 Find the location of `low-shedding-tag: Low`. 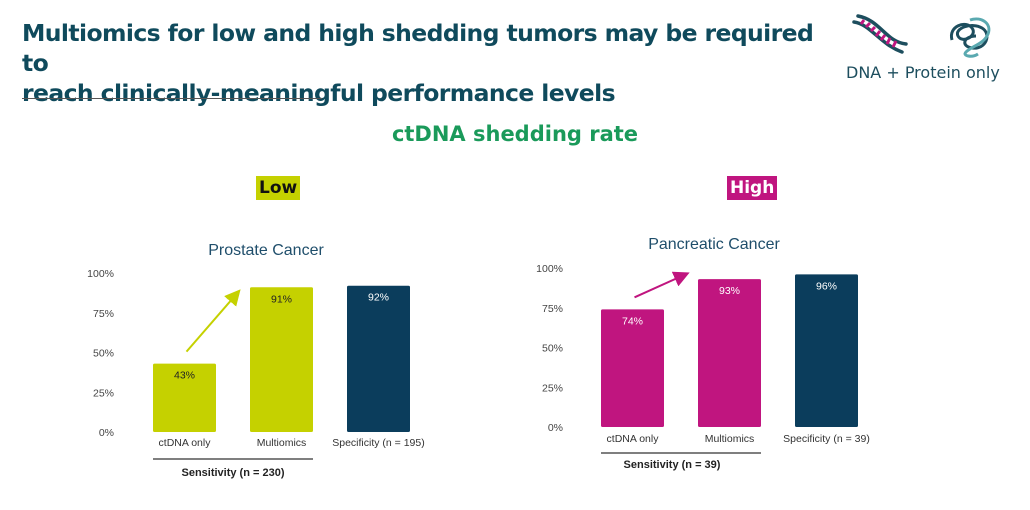

low-shedding-tag: Low is located at coordinates (278, 188).